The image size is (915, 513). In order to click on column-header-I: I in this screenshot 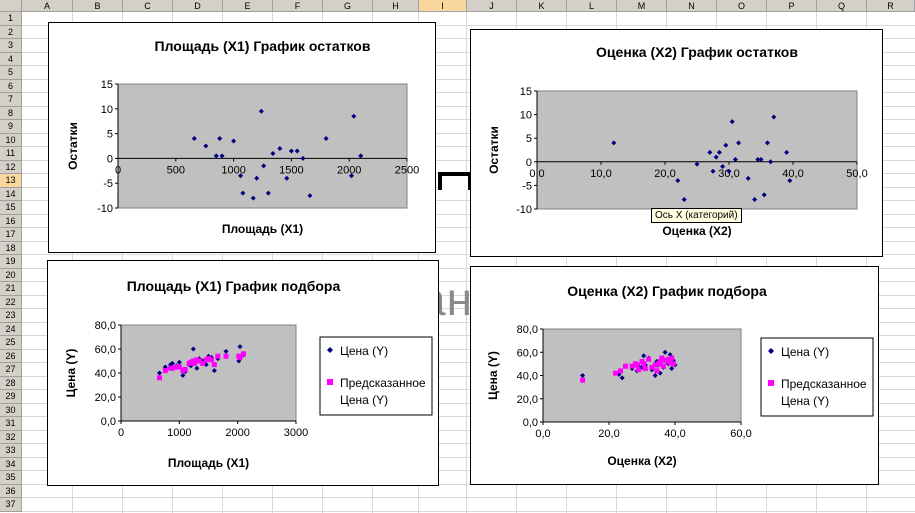, I will do `click(443, 6)`.